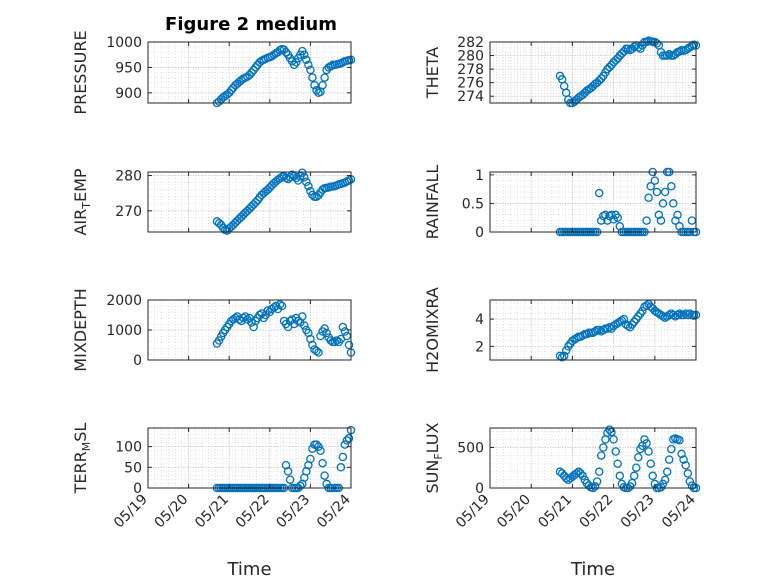 The width and height of the screenshot is (778, 583). I want to click on y-axis-label: H2OMIXRA, so click(432, 330).